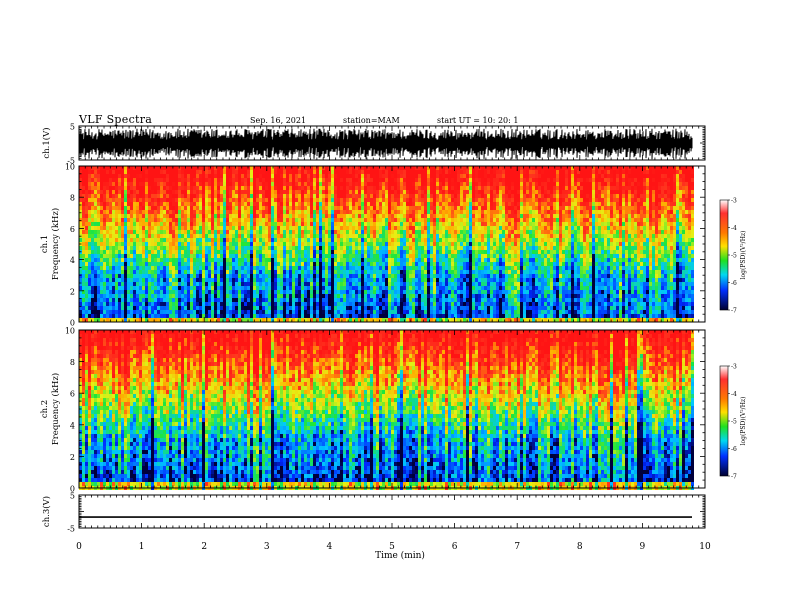 Image resolution: width=792 pixels, height=612 pixels. Describe the element at coordinates (45, 409) in the screenshot. I see `ch2-spec-ylabel: ch.2` at that location.